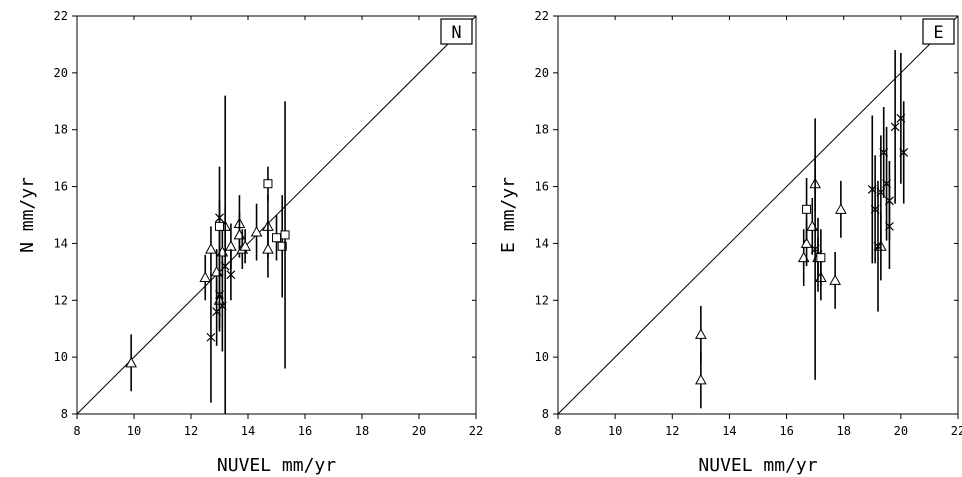 Image resolution: width=962 pixels, height=477 pixels. I want to click on panel-label: N, so click(456, 33).